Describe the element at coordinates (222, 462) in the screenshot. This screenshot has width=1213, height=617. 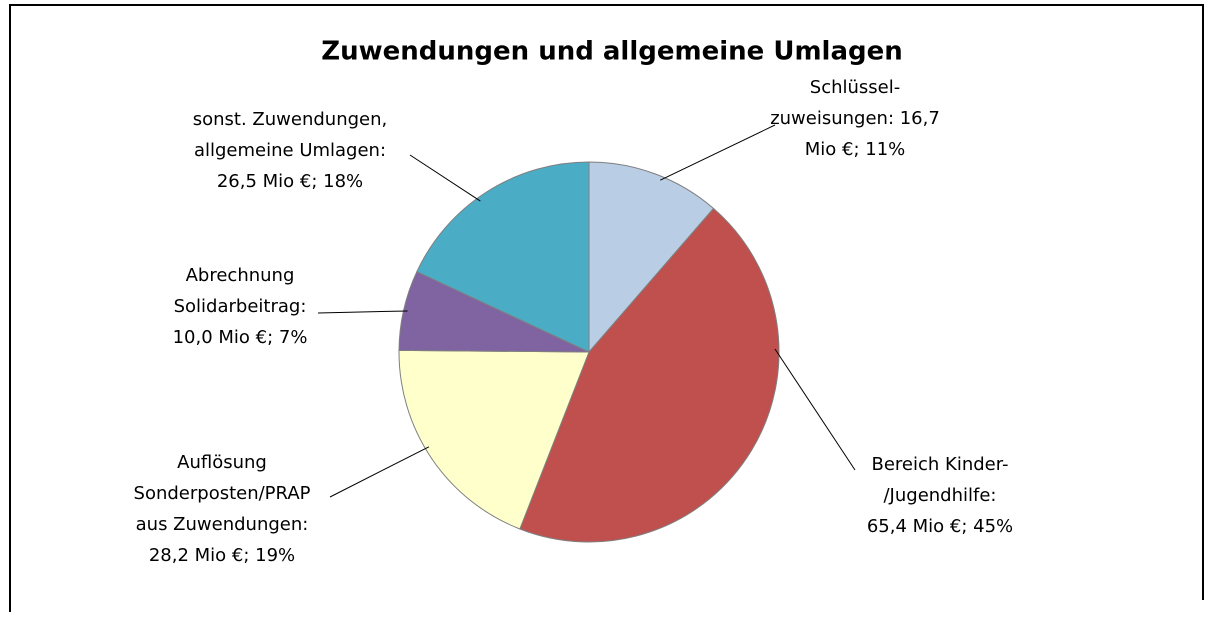
I see `data-label: Auflösung` at that location.